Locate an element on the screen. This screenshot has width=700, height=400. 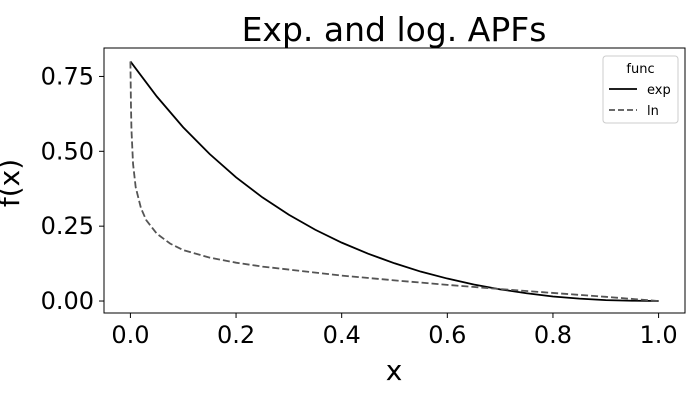
y-tick-label: 0.25 is located at coordinates (67, 226).